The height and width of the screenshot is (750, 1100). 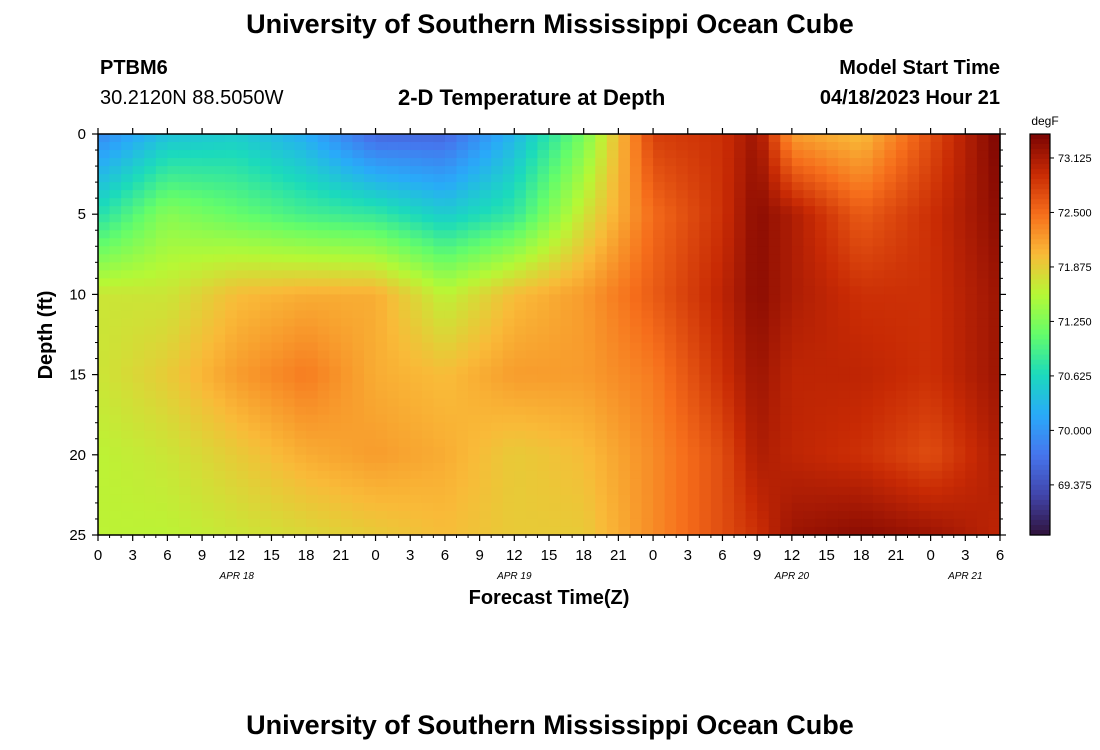 What do you see at coordinates (306, 555) in the screenshot?
I see `x-tick-label: 18` at bounding box center [306, 555].